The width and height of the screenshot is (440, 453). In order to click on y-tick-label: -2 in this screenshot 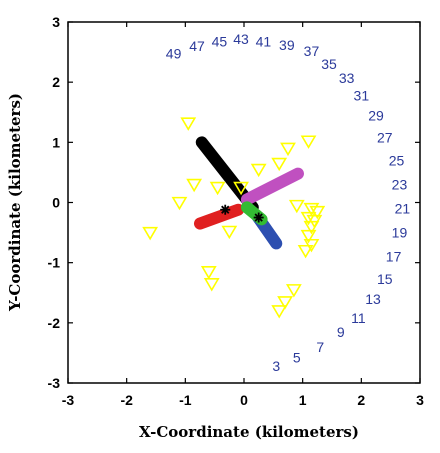, I will do `click(54, 323)`.